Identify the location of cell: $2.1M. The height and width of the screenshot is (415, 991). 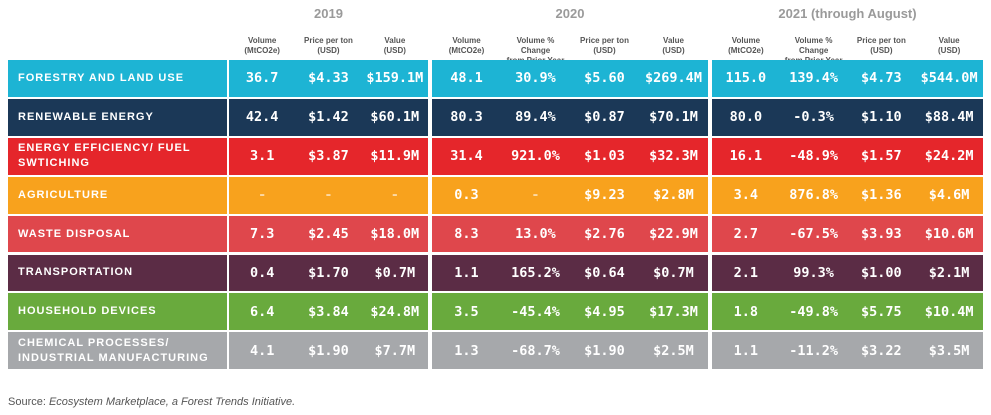
(949, 272).